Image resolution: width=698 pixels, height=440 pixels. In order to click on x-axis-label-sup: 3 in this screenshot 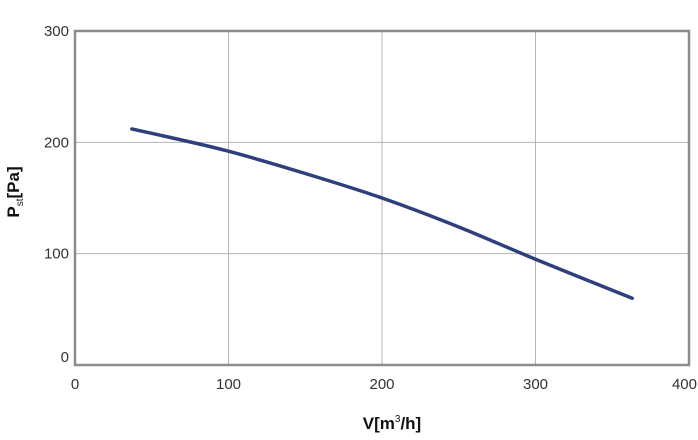, I will do `click(398, 419)`.